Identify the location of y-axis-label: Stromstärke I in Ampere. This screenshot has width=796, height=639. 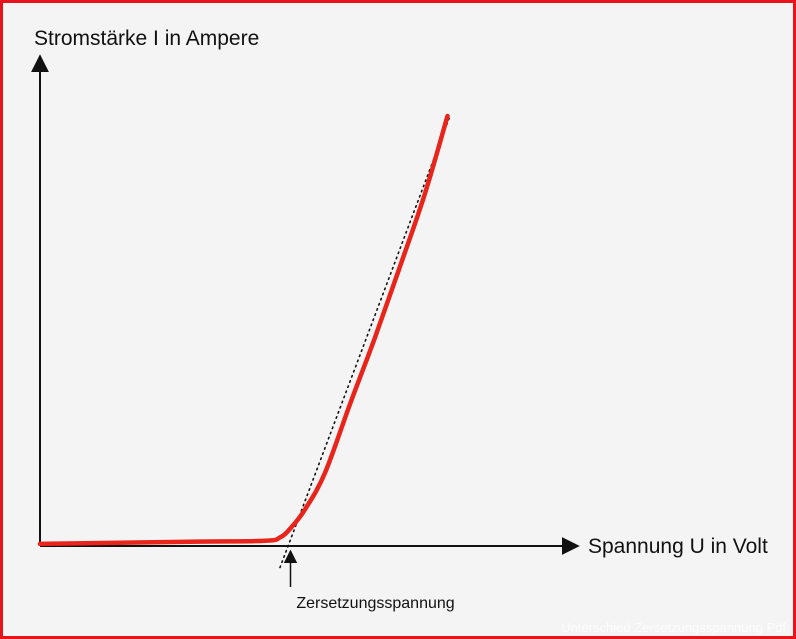
(146, 38).